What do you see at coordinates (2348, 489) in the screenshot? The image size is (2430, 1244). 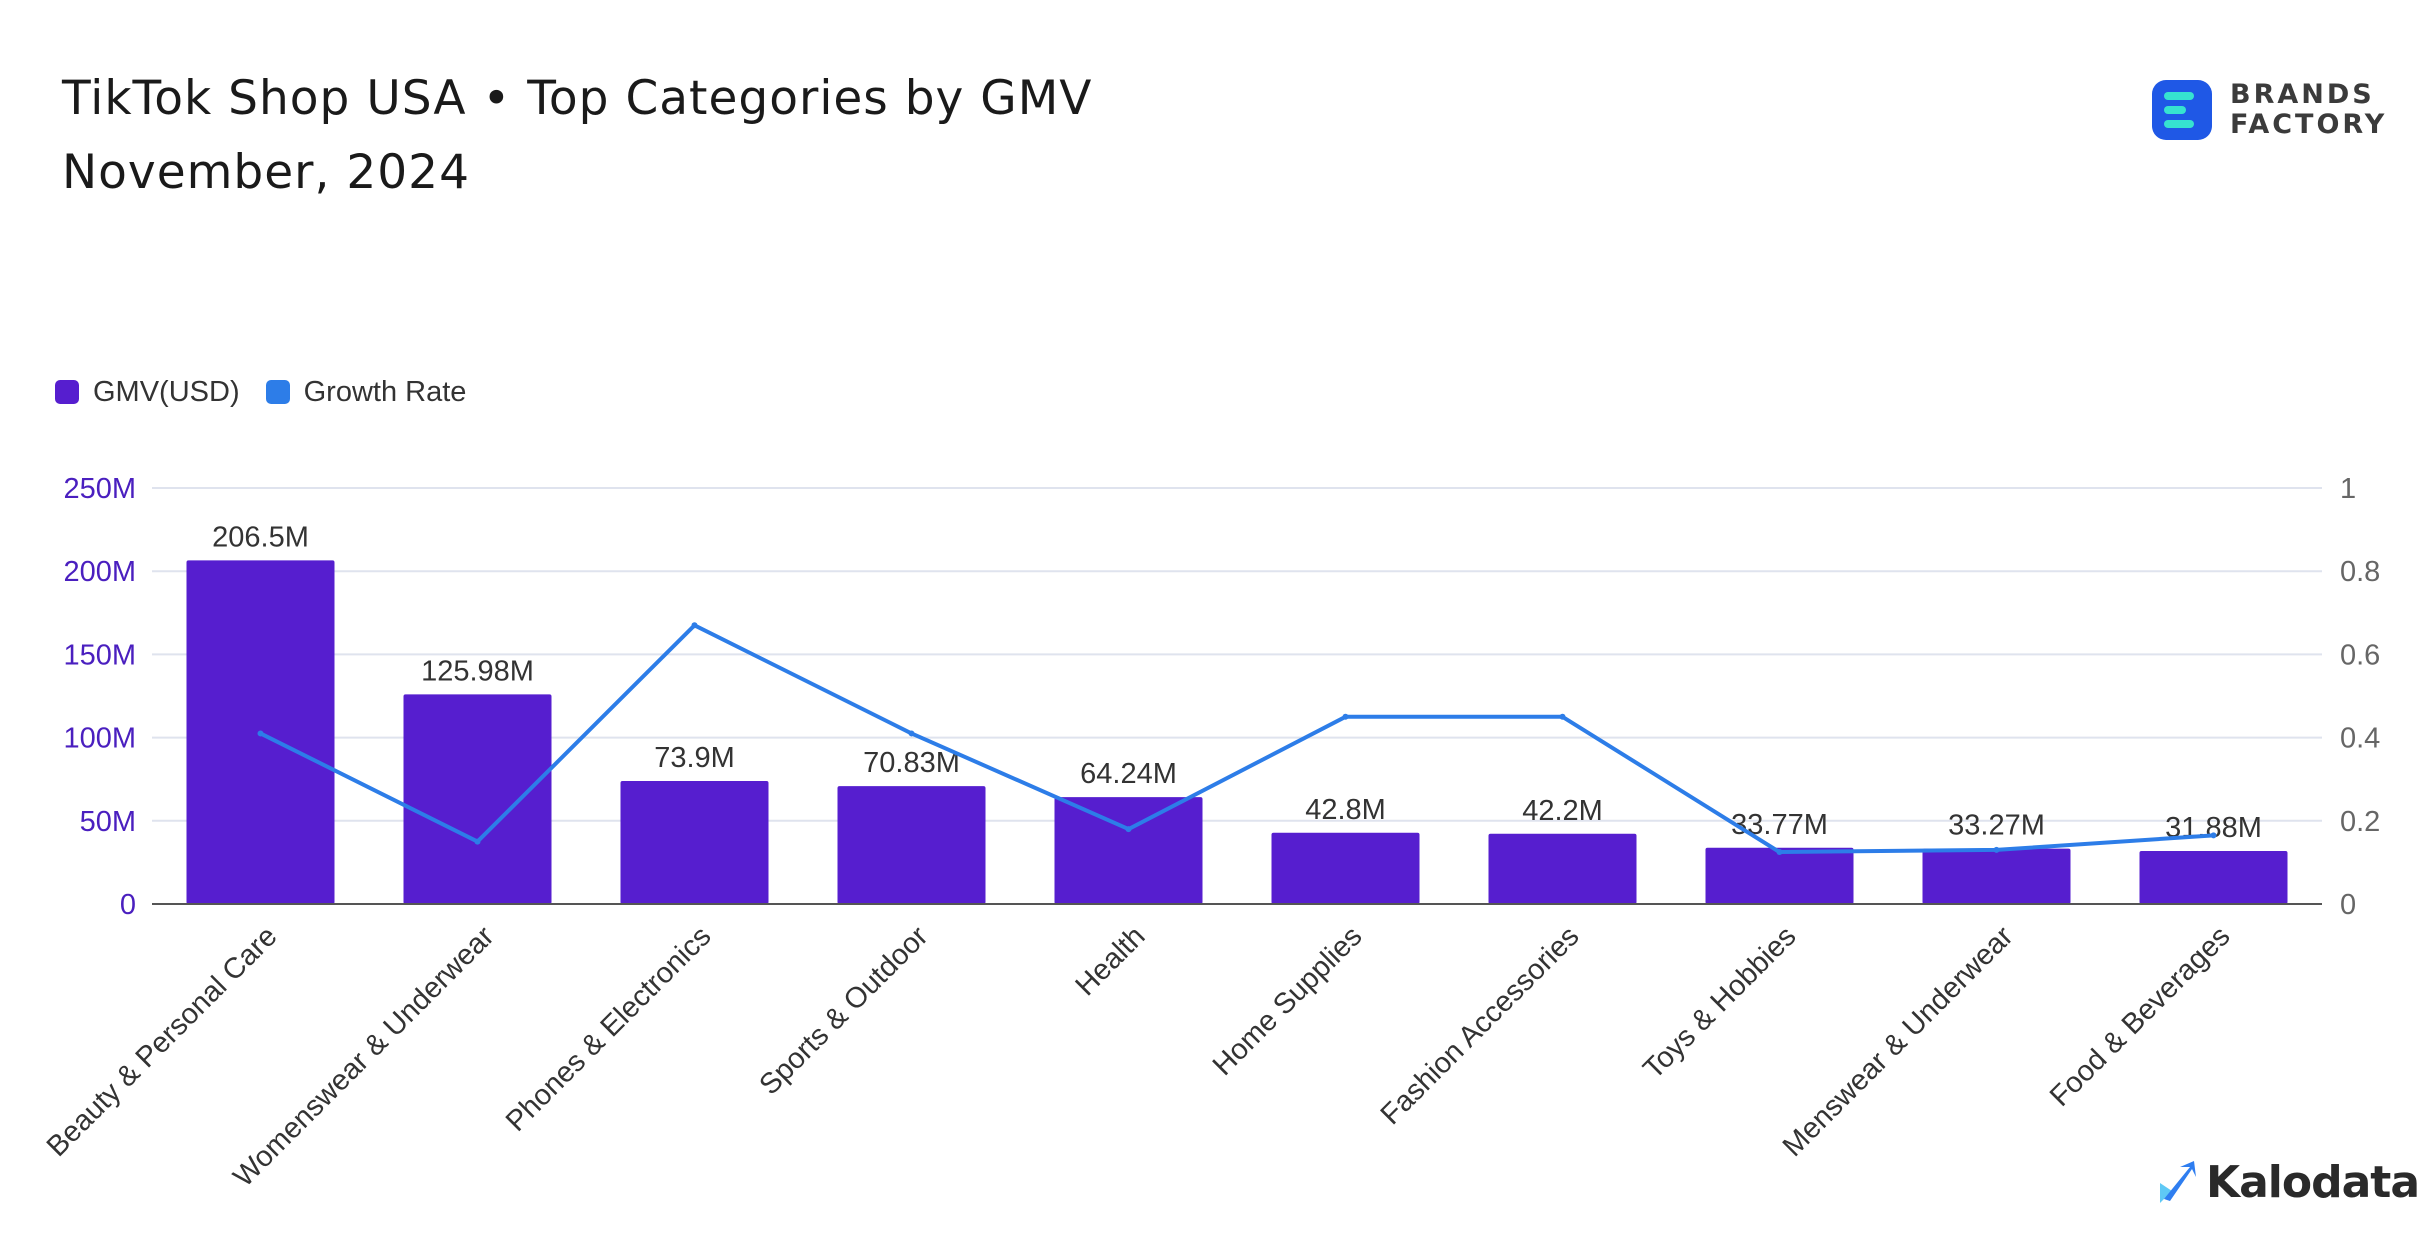 I see `right-tick-label: 1` at bounding box center [2348, 489].